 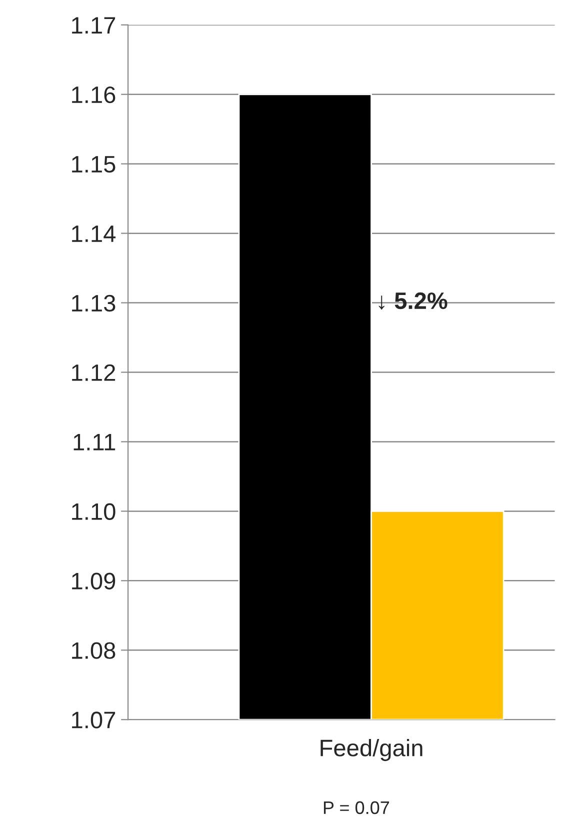 I want to click on y-tick-label: 1.13, so click(x=94, y=303).